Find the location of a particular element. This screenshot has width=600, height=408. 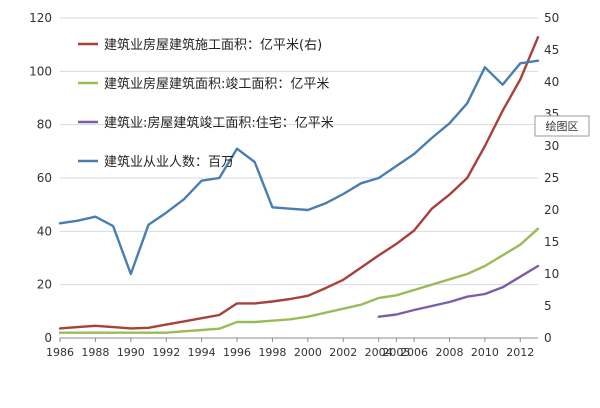

y-right-tick-label: 25 is located at coordinates (551, 178).